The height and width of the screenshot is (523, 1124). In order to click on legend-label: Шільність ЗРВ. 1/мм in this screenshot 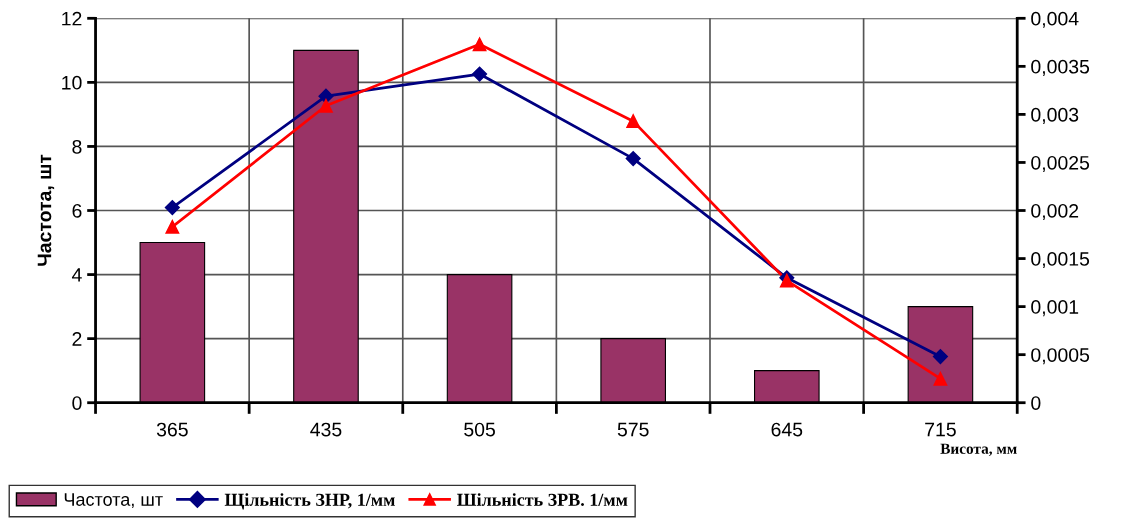, I will do `click(542, 499)`.